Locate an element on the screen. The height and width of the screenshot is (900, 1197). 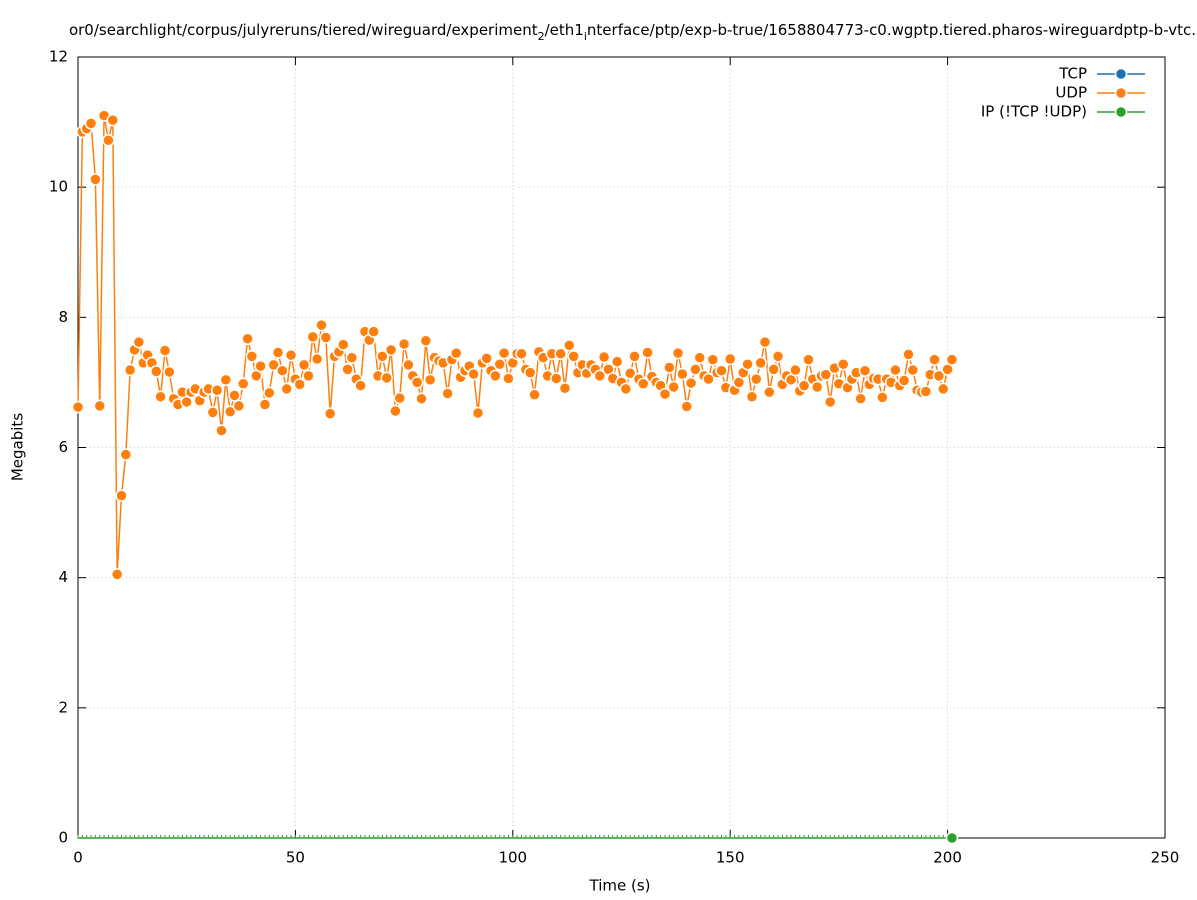
x-axis-label: Time (s) is located at coordinates (620, 886).